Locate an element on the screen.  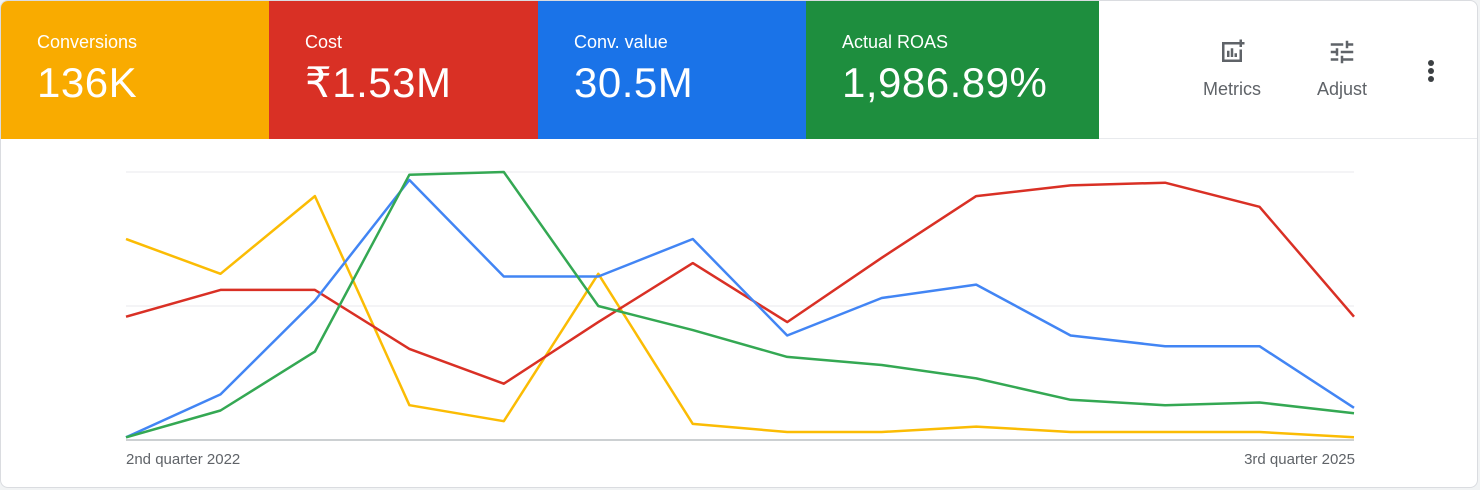
scorecard-label: Cost is located at coordinates (324, 42).